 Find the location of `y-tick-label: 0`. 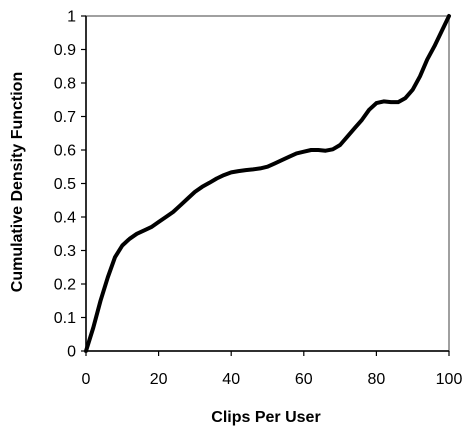

y-tick-label: 0 is located at coordinates (71, 352).